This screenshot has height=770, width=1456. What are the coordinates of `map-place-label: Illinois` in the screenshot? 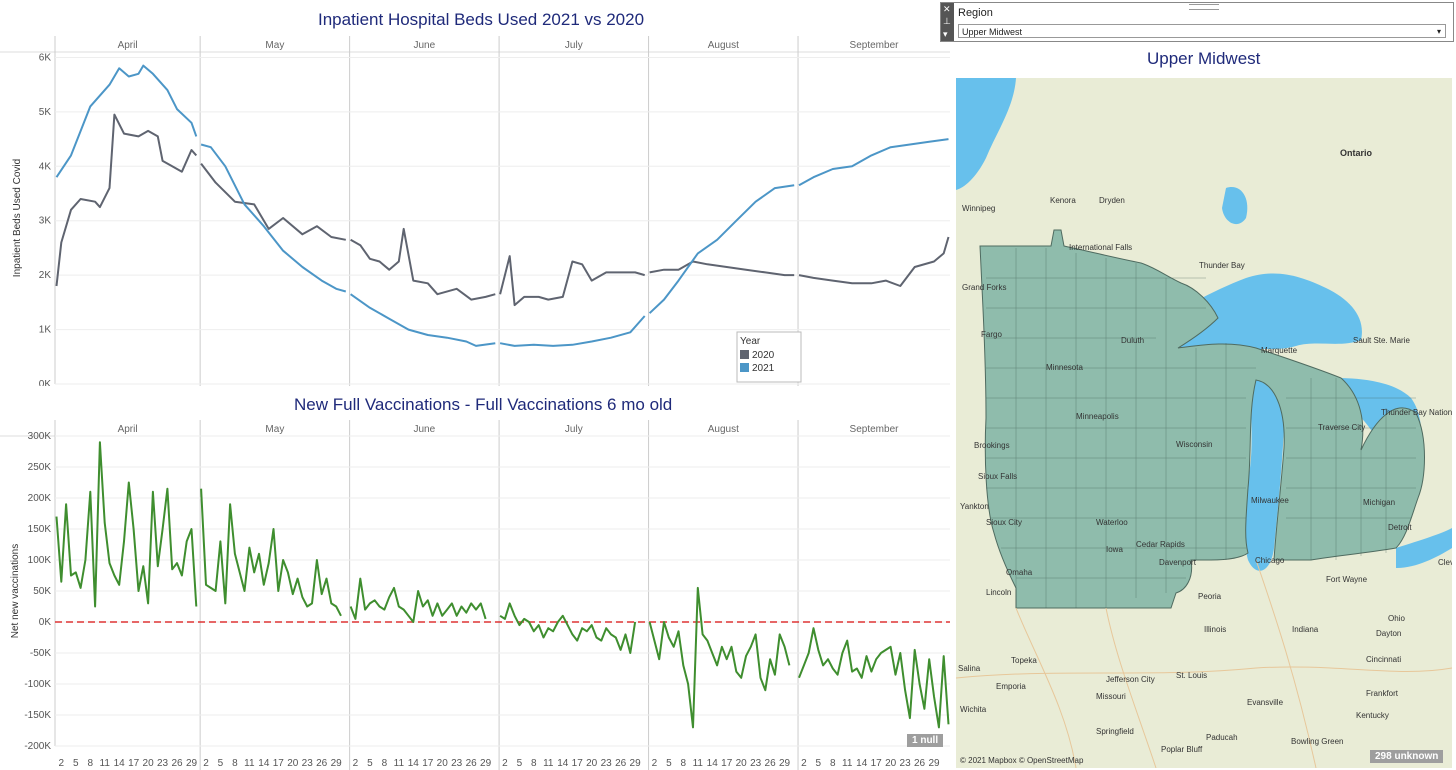 It's located at (1215, 629).